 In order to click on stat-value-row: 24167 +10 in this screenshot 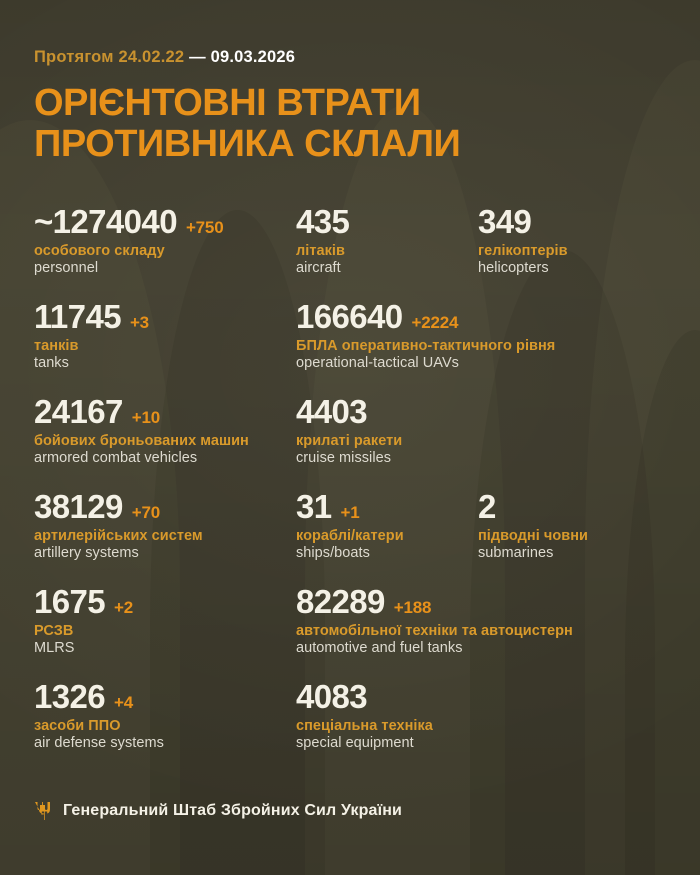, I will do `click(161, 412)`.